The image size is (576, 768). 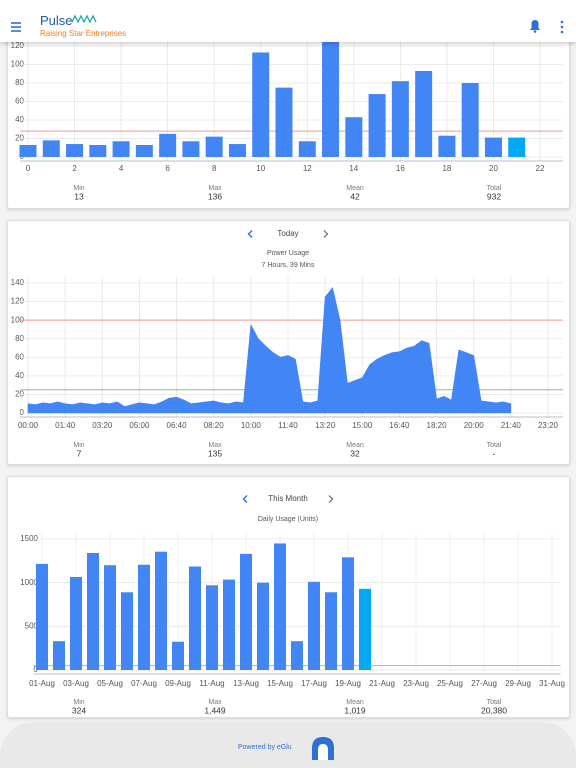 I want to click on x-tick-label: 14, so click(x=353, y=168).